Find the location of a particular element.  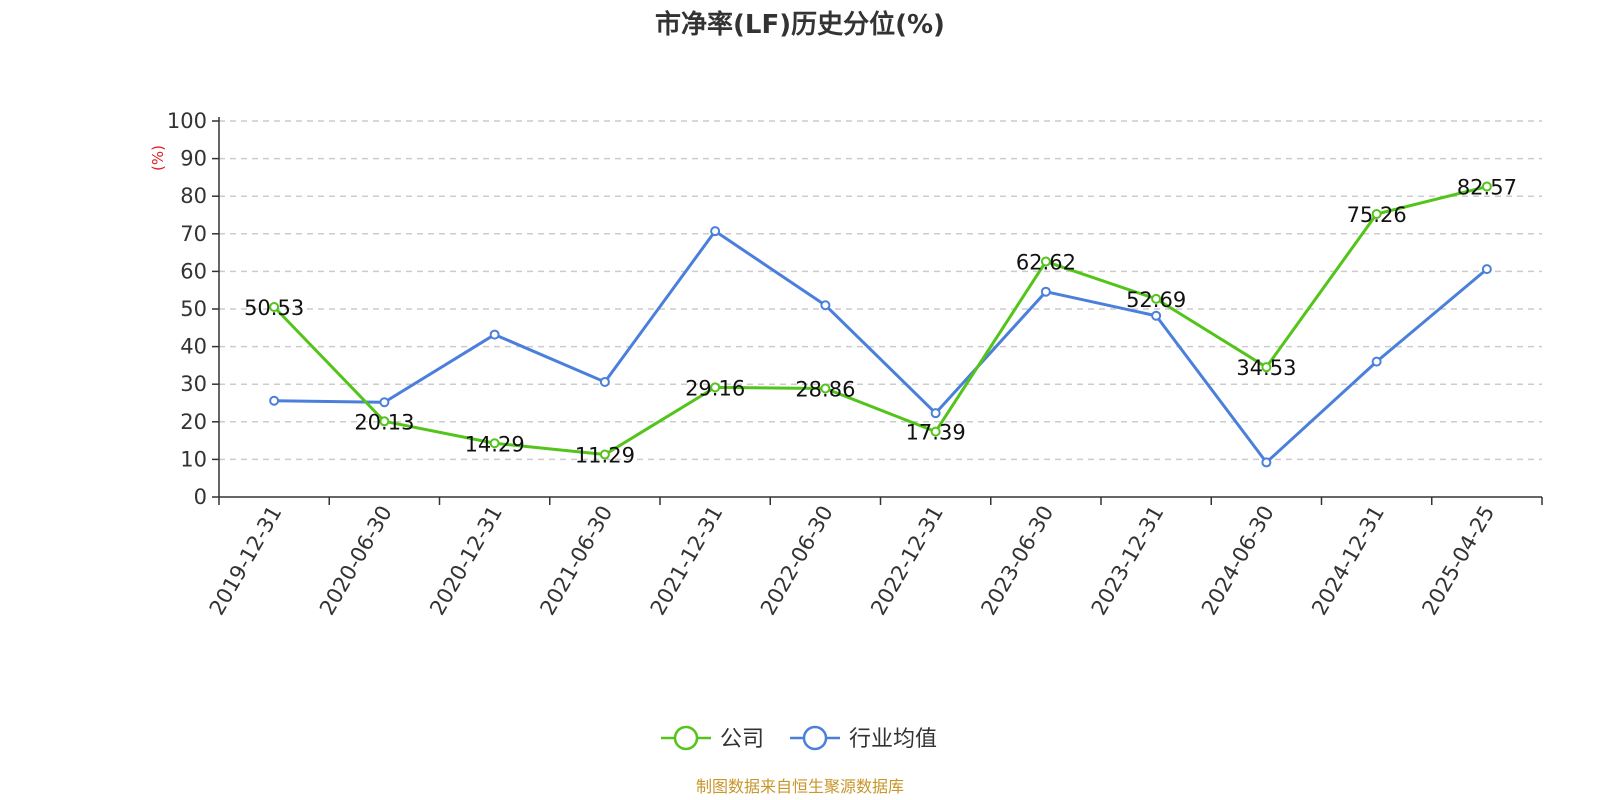

y-tick-label: 90 is located at coordinates (193, 159).